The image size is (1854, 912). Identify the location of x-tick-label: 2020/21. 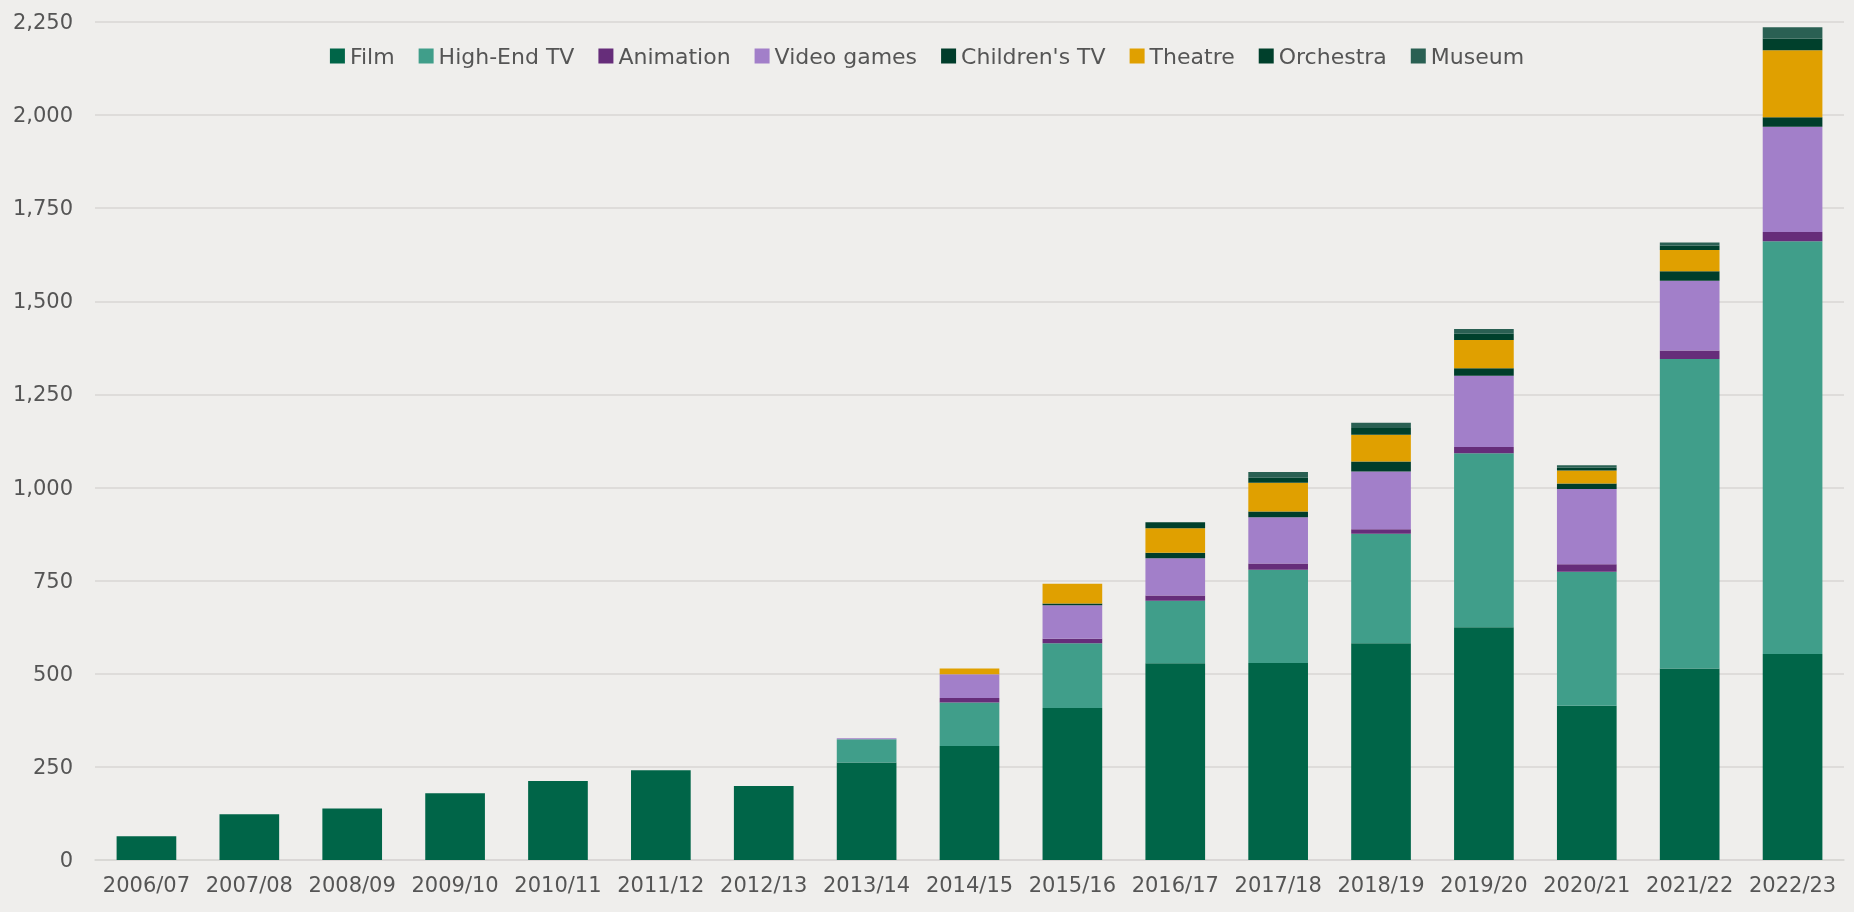
(1587, 884).